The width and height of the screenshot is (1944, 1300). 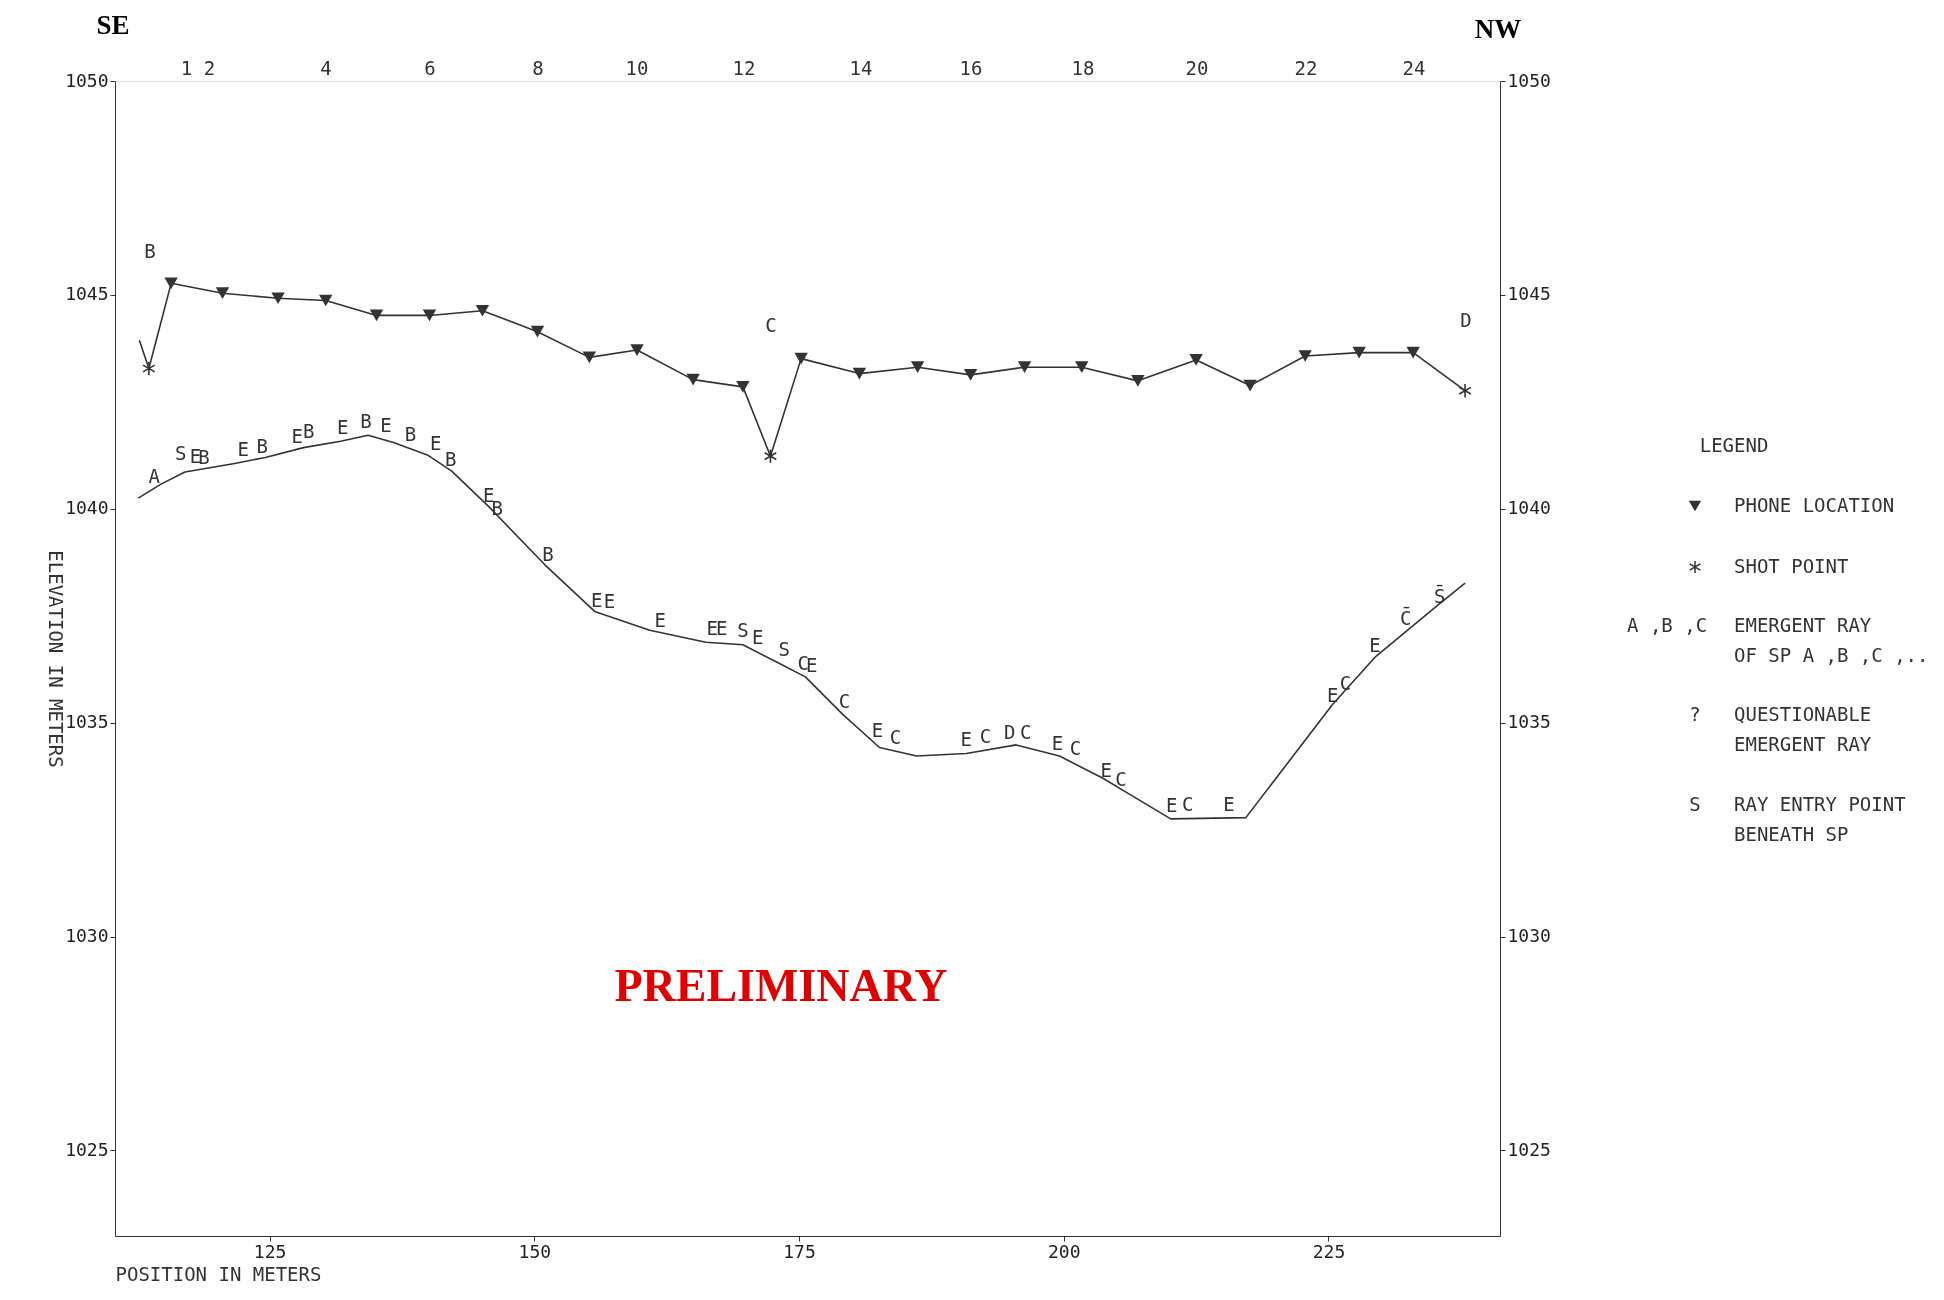 What do you see at coordinates (1814, 505) in the screenshot?
I see `legend-label: PHONE LOCATION` at bounding box center [1814, 505].